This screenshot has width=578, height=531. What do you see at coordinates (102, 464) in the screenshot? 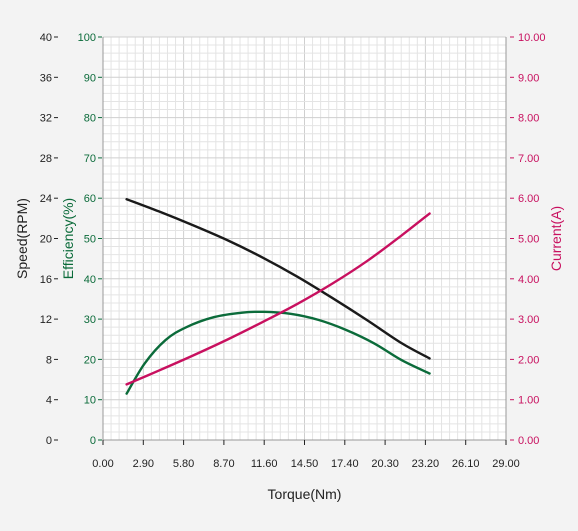
I see `x-tick-label: 0.00` at bounding box center [102, 464].